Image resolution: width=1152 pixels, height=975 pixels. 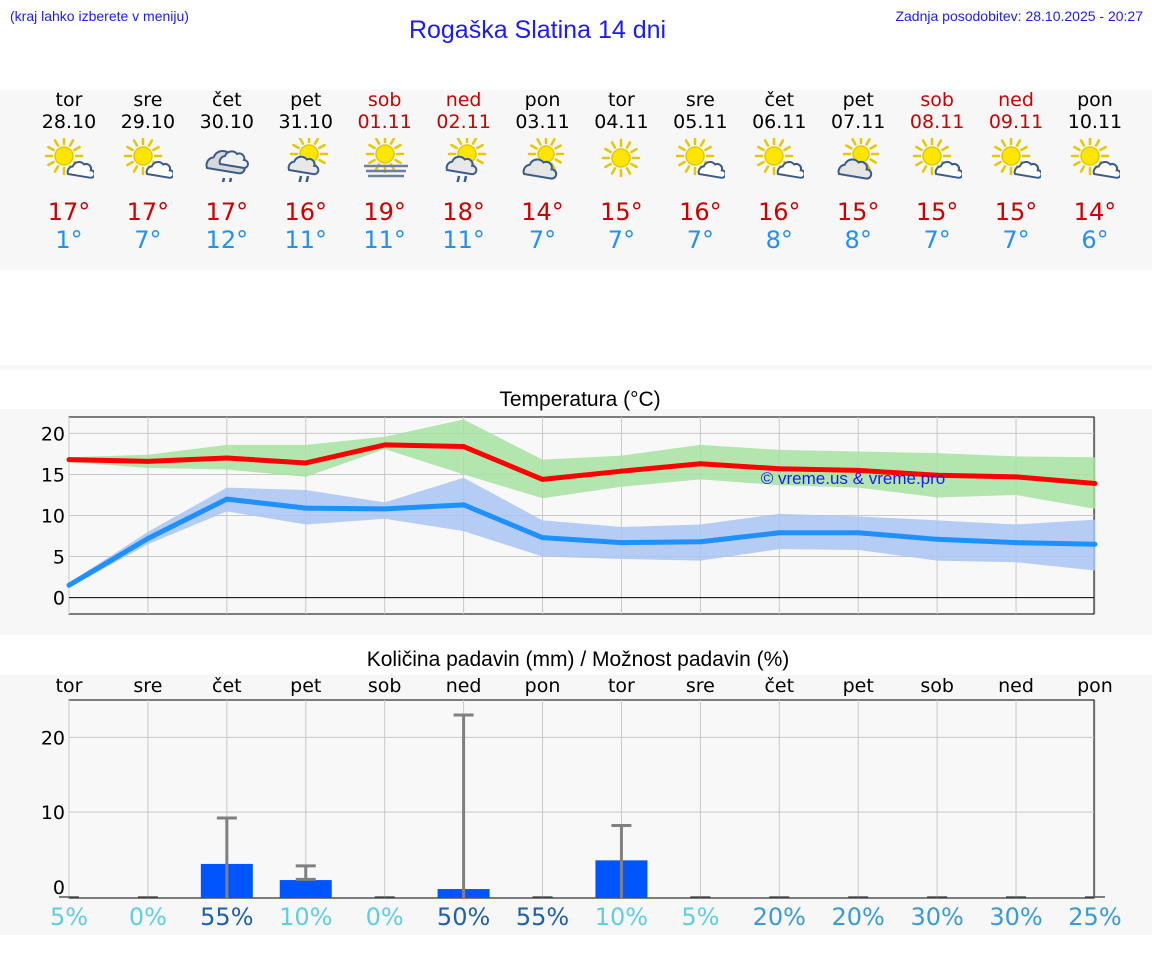 I want to click on max-temp: 19°, so click(x=384, y=212).